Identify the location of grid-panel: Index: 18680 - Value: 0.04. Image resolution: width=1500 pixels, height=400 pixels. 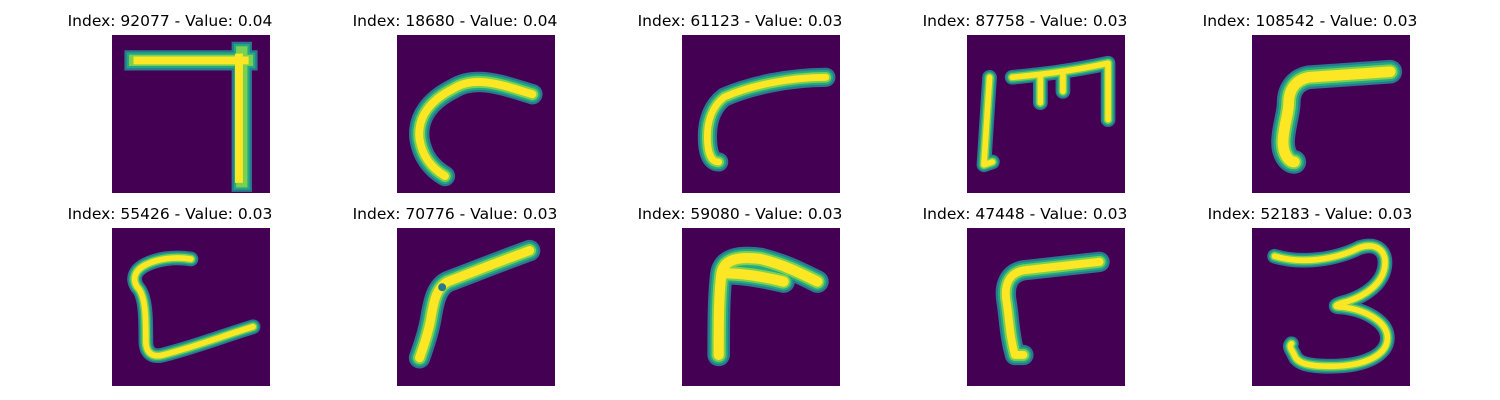
(455, 101).